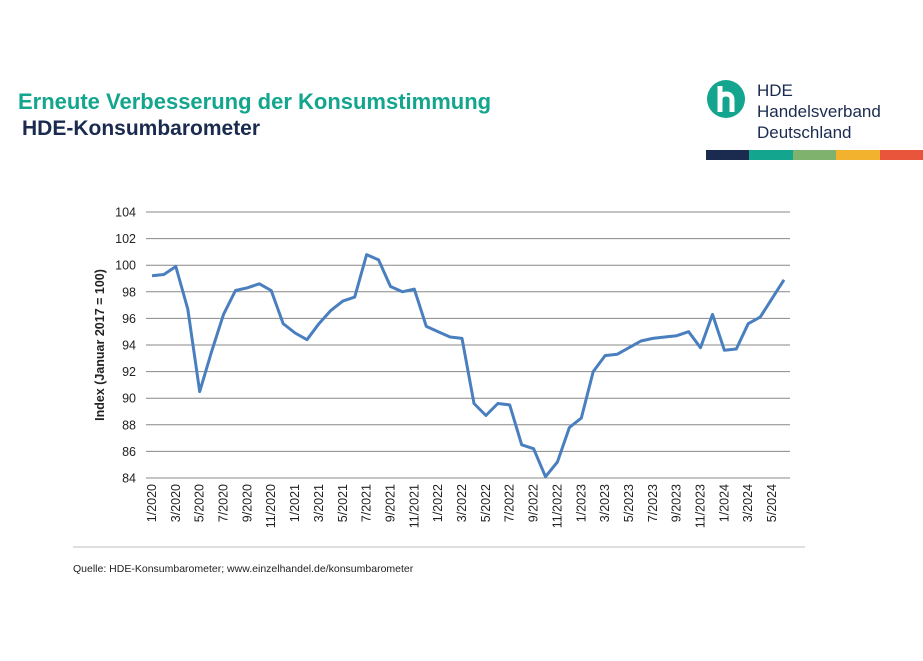 The image size is (923, 661). Describe the element at coordinates (224, 503) in the screenshot. I see `x-tick-label: 7/2020` at that location.